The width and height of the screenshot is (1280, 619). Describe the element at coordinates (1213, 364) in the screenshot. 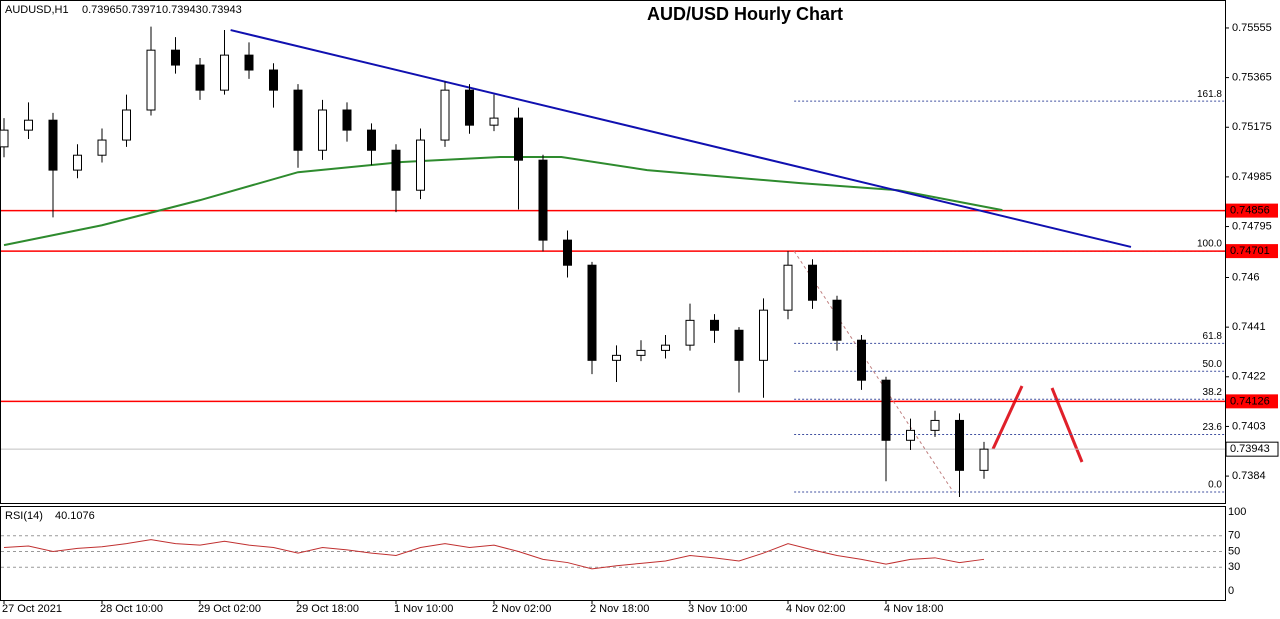

I see `fib-label: 50.0` at that location.